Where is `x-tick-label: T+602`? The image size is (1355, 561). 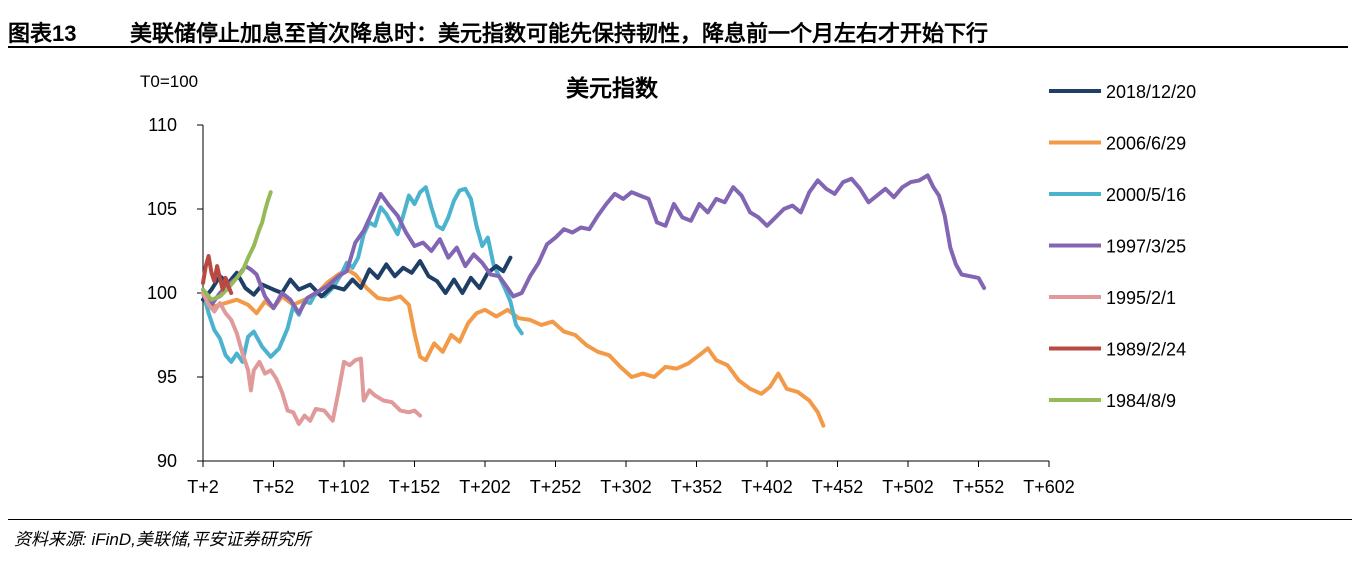 x-tick-label: T+602 is located at coordinates (1049, 487).